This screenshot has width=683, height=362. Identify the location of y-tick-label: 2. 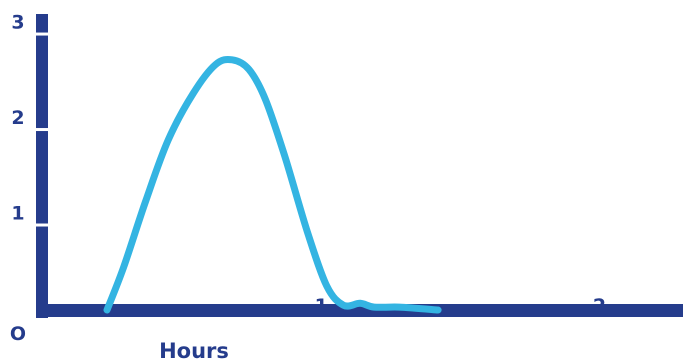
(17, 118).